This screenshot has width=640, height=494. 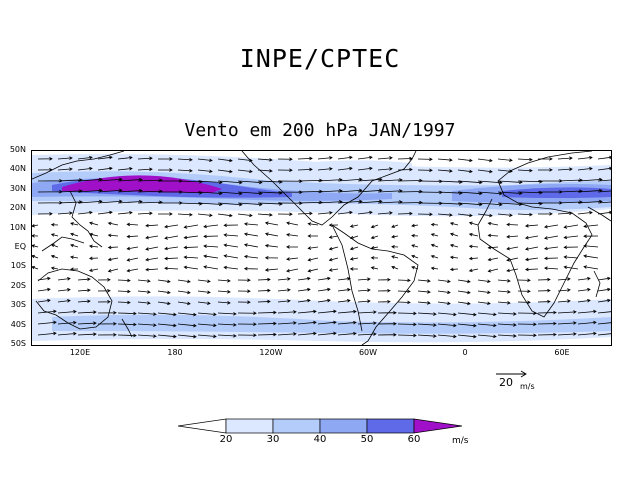 What do you see at coordinates (17, 227) in the screenshot?
I see `lat-label: 10N` at bounding box center [17, 227].